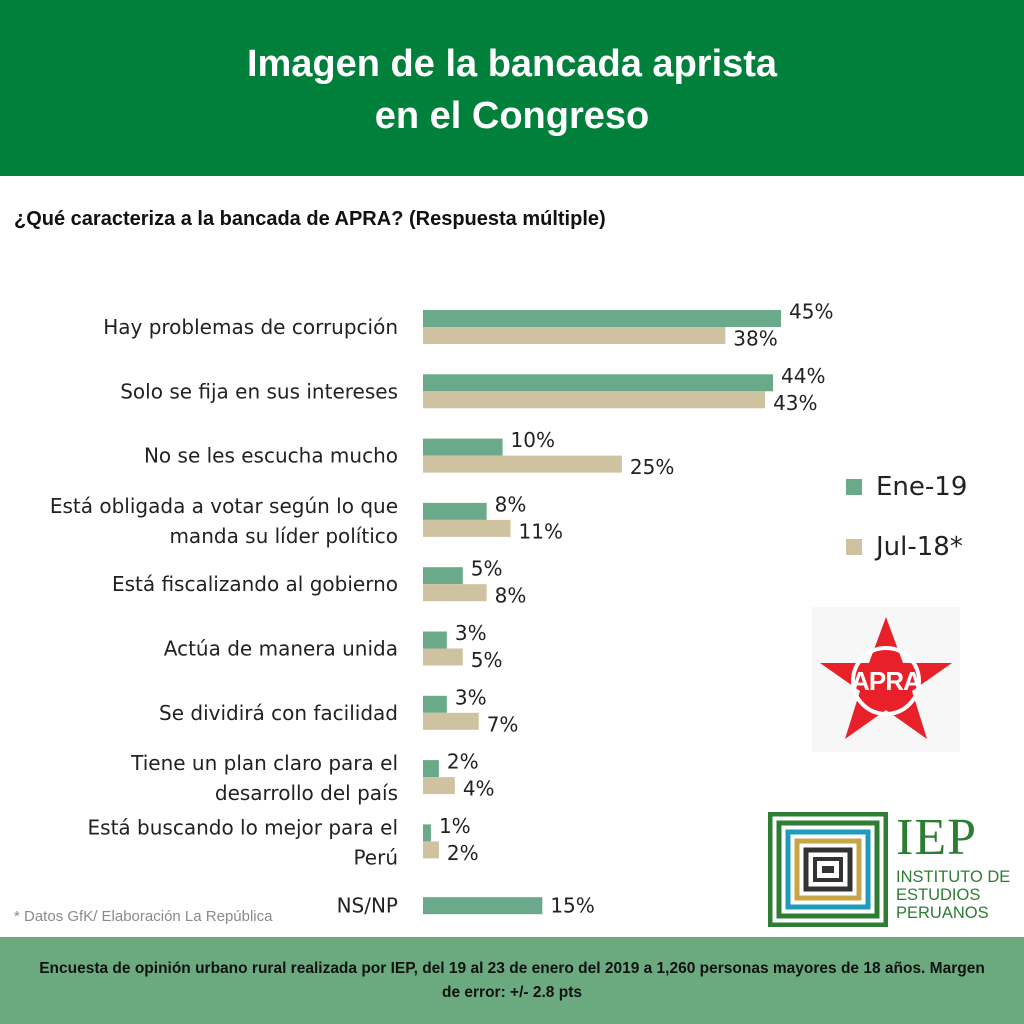 The height and width of the screenshot is (1024, 1024). Describe the element at coordinates (507, 219) in the screenshot. I see `question-paren: (Respuesta múltiple)` at that location.